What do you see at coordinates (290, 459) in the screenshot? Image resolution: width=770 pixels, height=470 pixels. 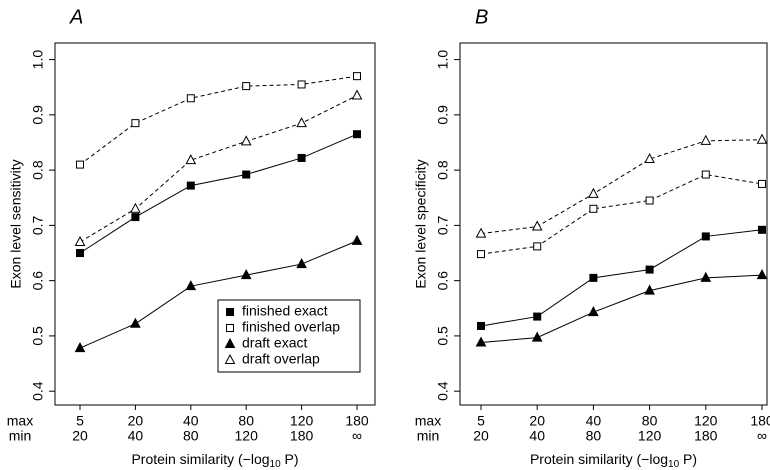 I see `x-axis-label-tail: P)` at bounding box center [290, 459].